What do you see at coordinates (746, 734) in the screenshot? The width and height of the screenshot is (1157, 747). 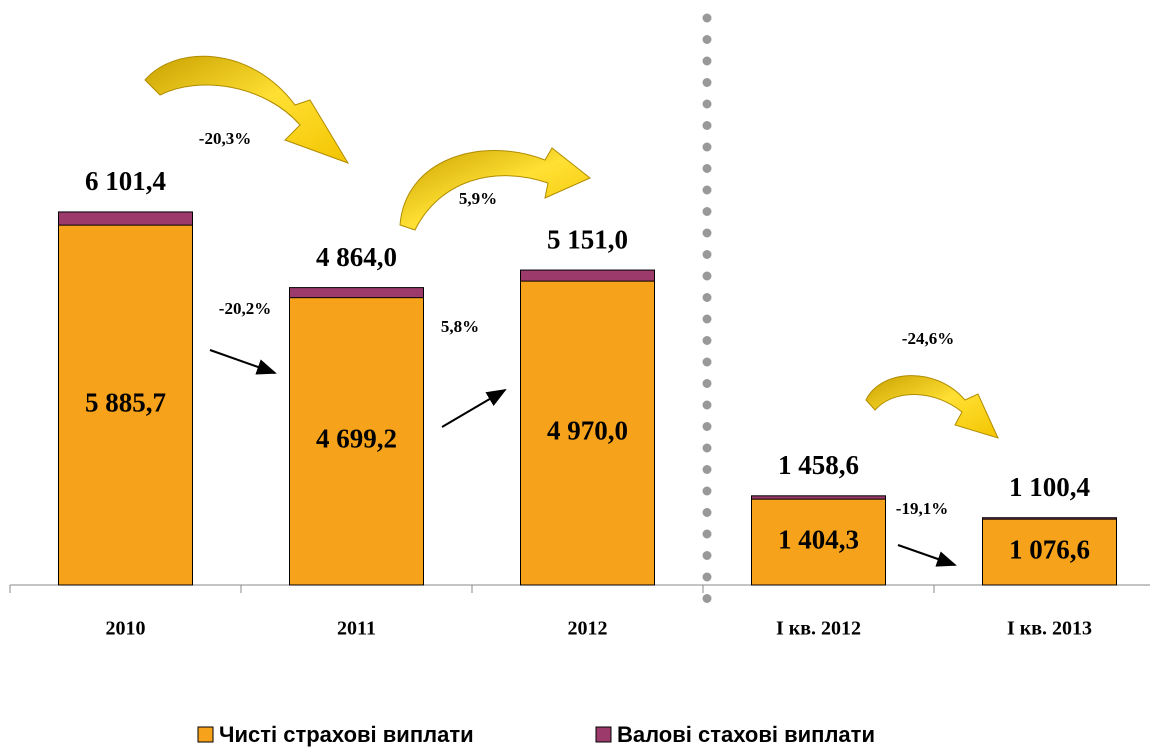 I see `legend-label: Валові стахові виплати` at bounding box center [746, 734].